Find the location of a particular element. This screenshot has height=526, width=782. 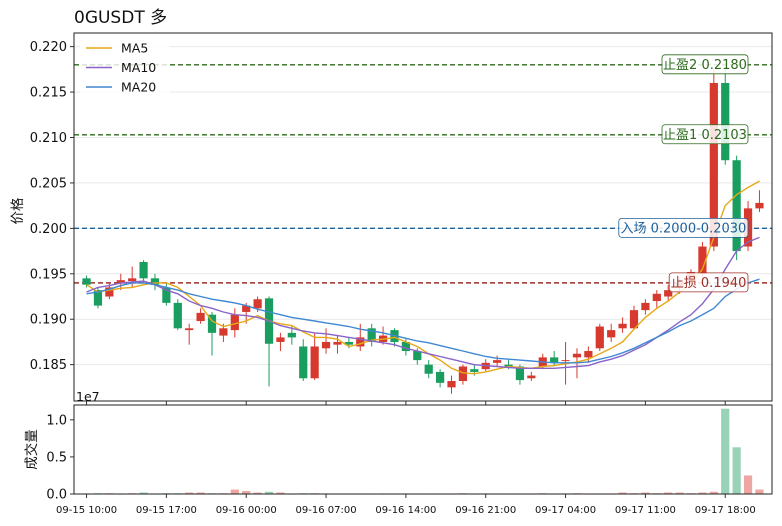

x-tick-label: 09-15 10:00 is located at coordinates (86, 510).